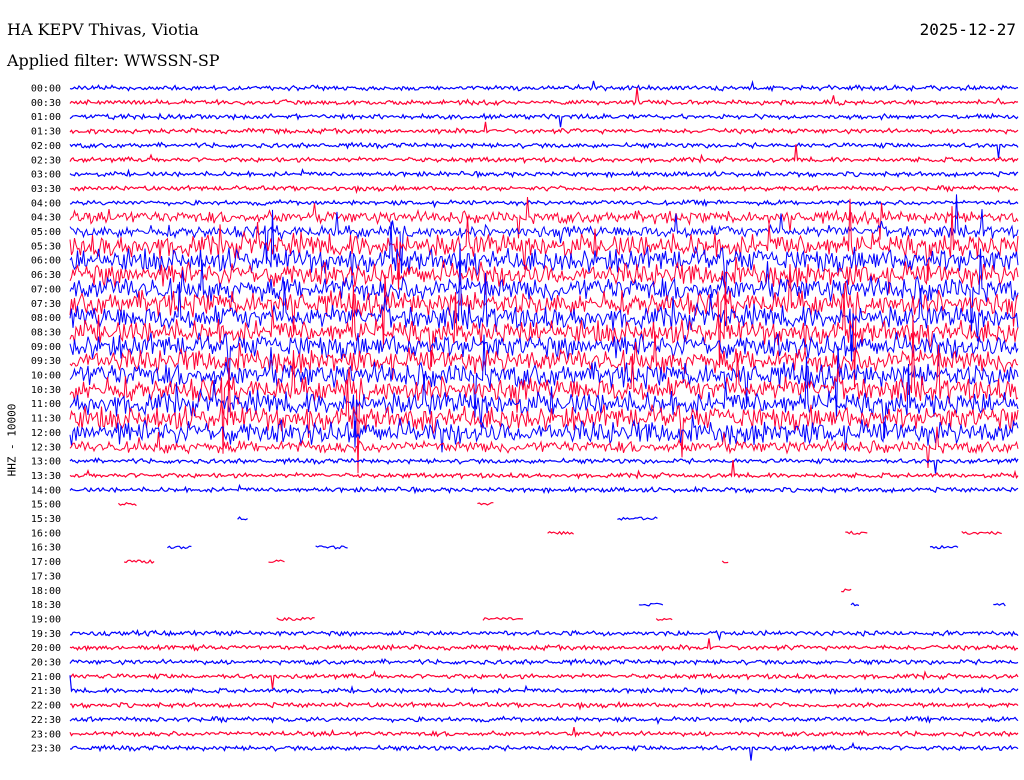  I want to click on time-tick-label: 02:30, so click(46, 160).